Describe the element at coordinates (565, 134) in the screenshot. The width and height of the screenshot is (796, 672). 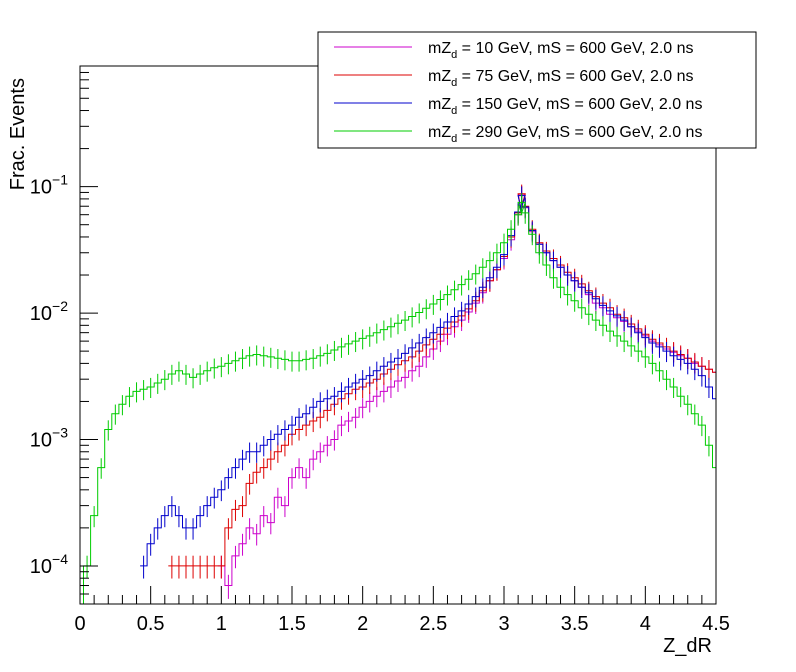
I see `legend-label: mZd = 290 GeV, mS = 600 GeV, 2.0 ns` at that location.